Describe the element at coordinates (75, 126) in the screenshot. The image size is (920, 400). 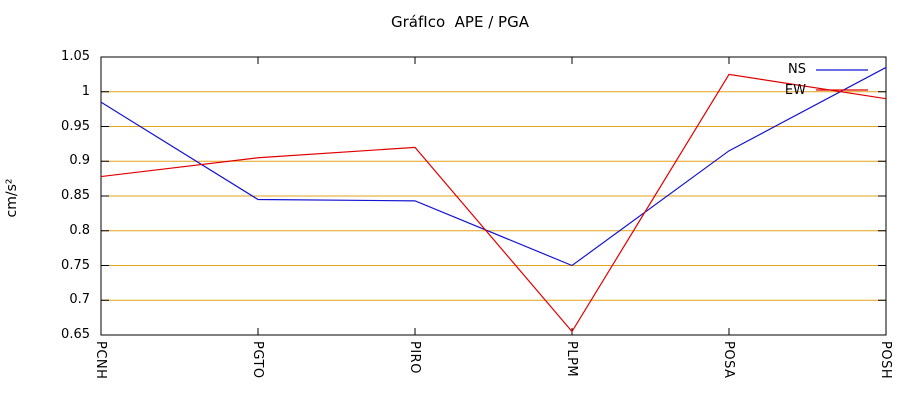
I see `y-tick-label: 0.95` at that location.